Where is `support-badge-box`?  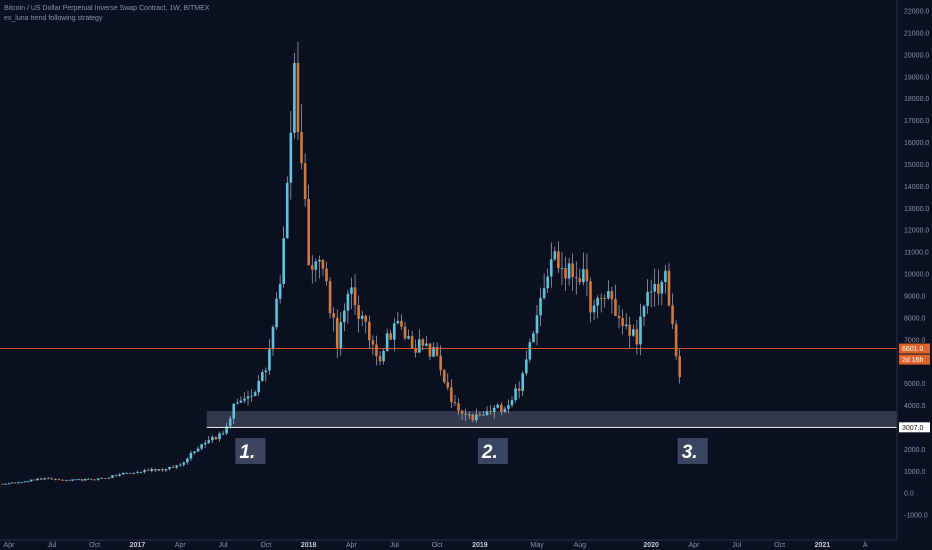
support-badge-box is located at coordinates (914, 427).